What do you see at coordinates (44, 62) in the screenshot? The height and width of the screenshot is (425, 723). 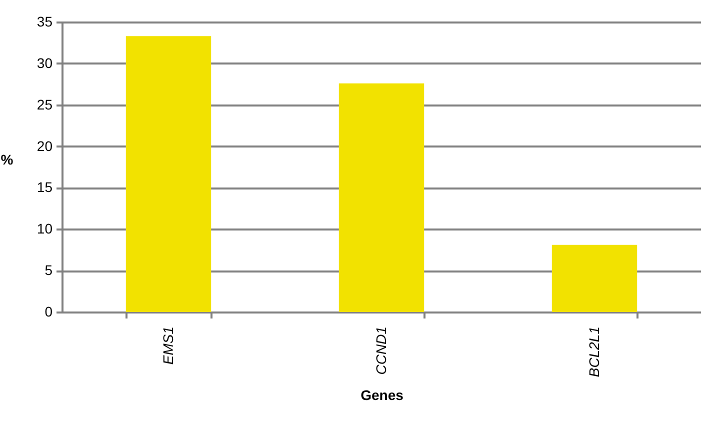 I see `y-tick-label: 30` at bounding box center [44, 62].